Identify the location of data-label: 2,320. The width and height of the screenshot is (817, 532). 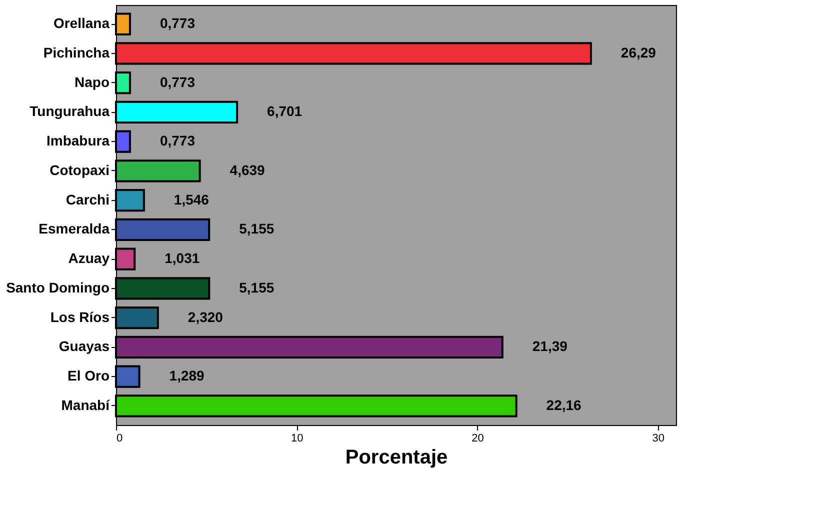
(206, 316).